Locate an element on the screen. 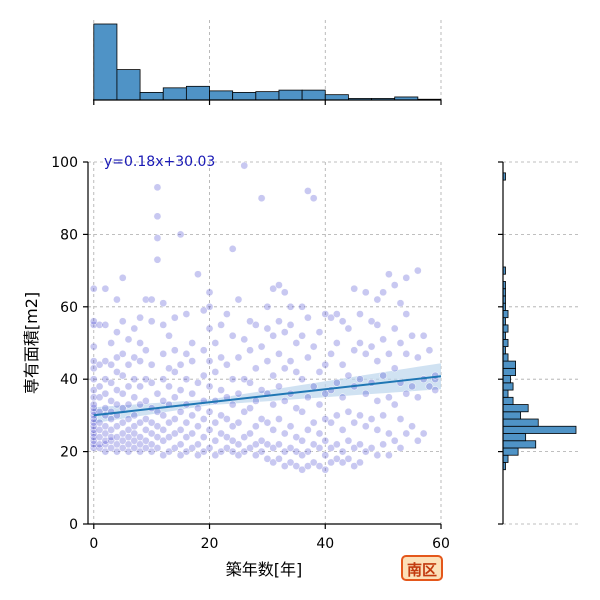 The height and width of the screenshot is (600, 600). x-tick-label: 40 is located at coordinates (325, 544).